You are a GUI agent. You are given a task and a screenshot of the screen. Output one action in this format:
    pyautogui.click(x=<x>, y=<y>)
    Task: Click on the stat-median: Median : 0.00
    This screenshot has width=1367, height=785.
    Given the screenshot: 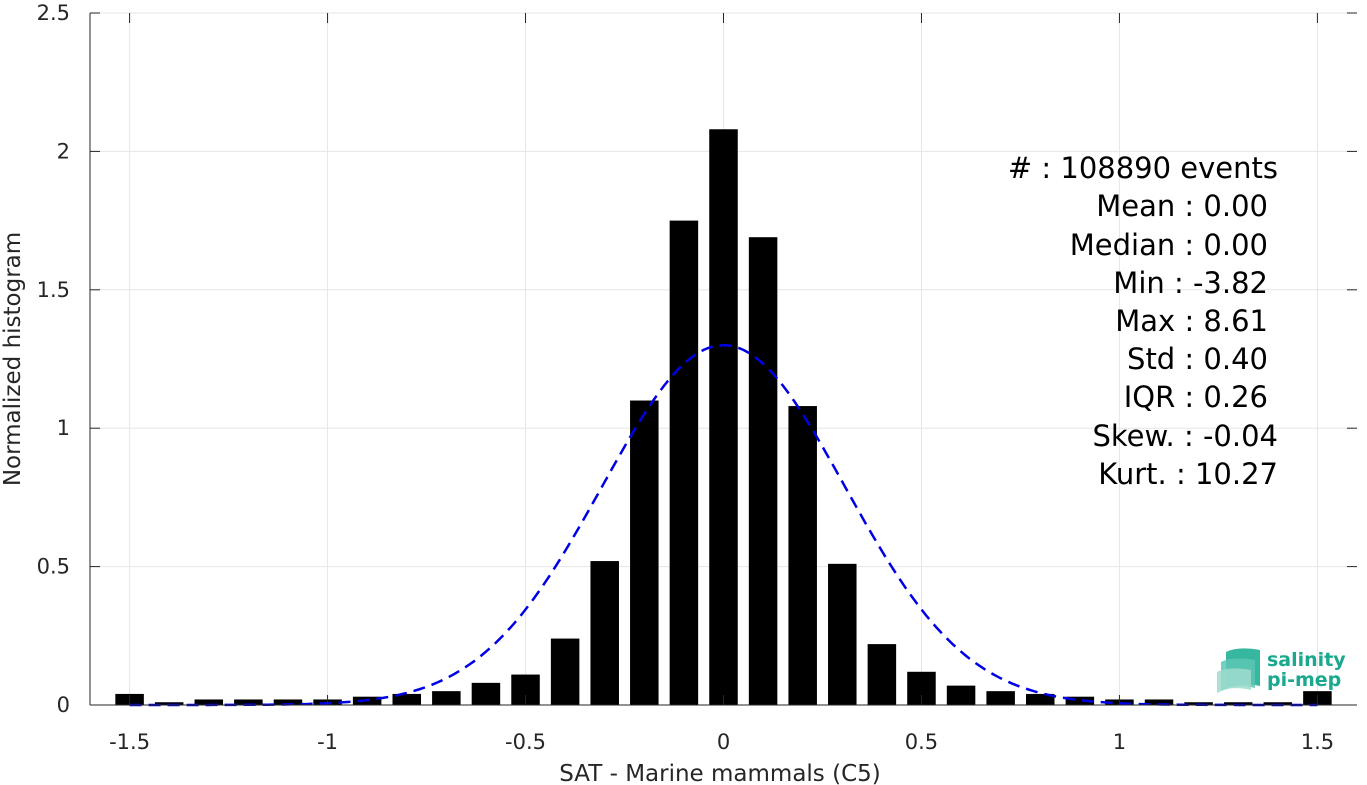 What is the action you would take?
    pyautogui.click(x=1169, y=245)
    